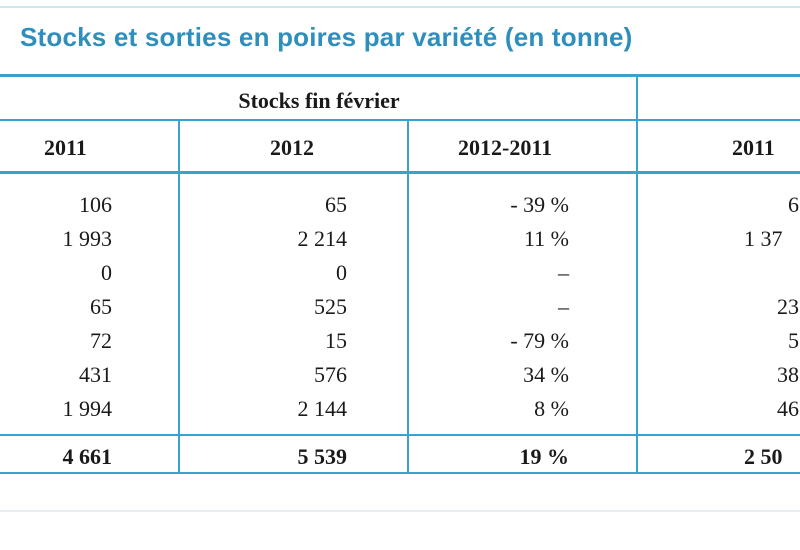  I want to click on column-header-2011-second: 2011, so click(753, 147).